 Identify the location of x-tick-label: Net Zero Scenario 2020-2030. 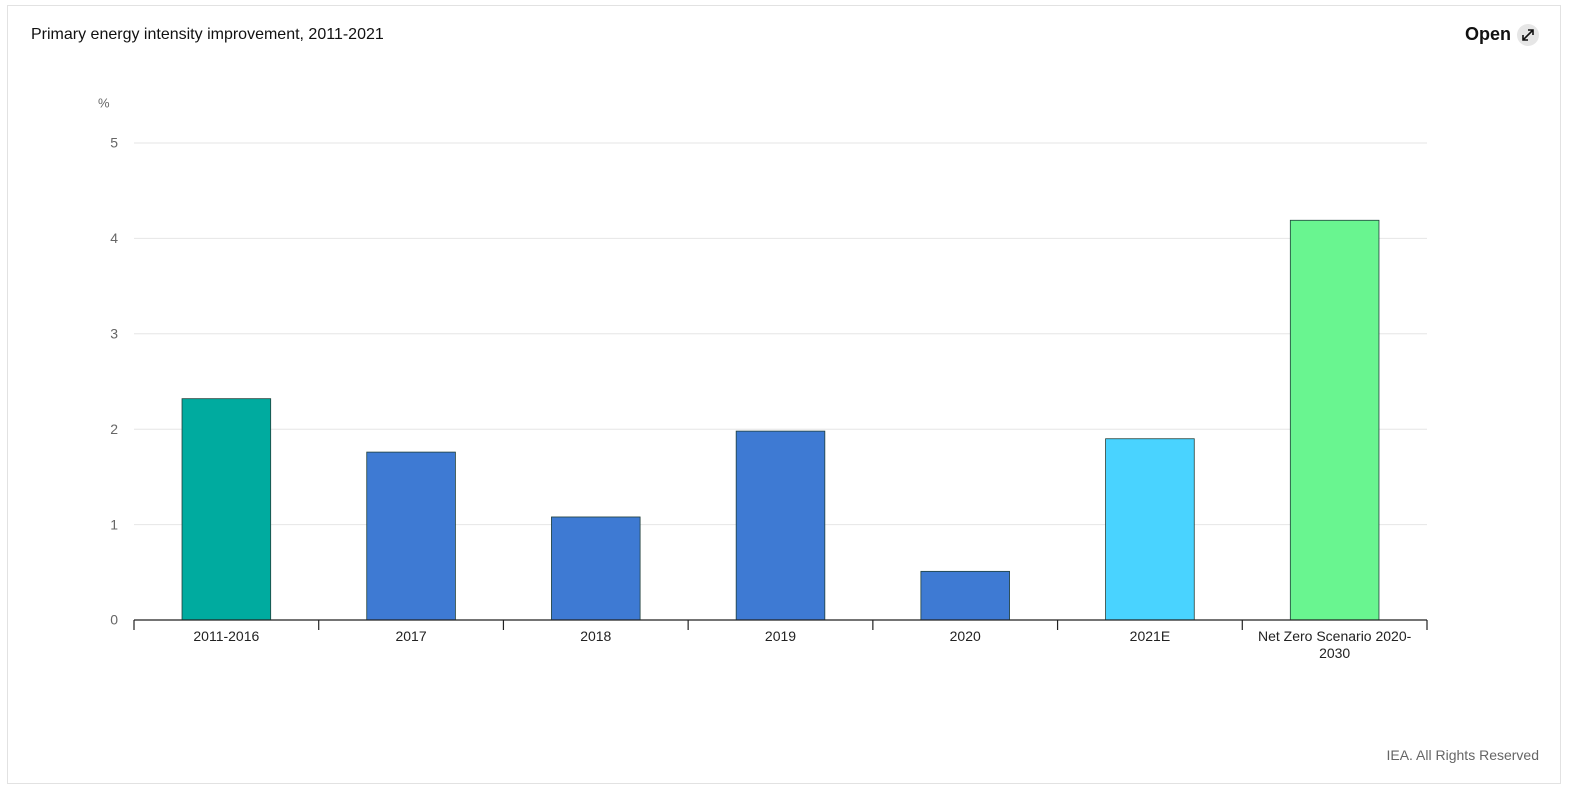
(1334, 644).